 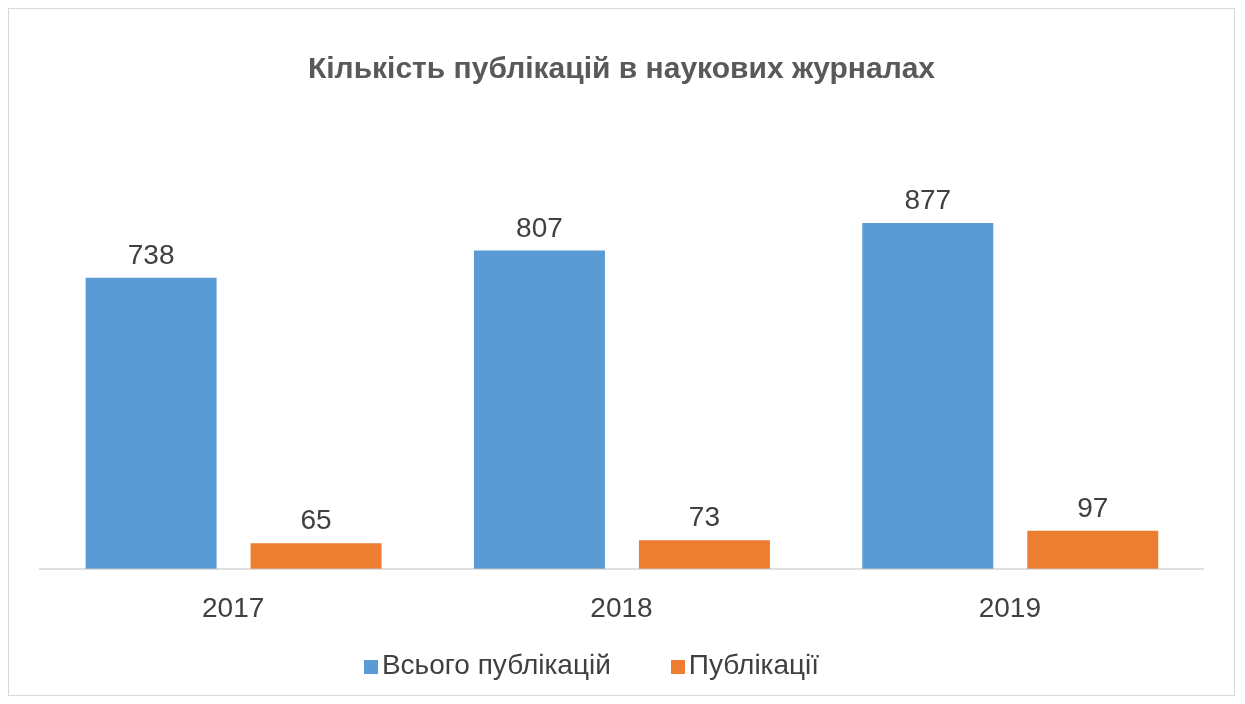 I want to click on x-tick-label: 2017, so click(x=233, y=607).